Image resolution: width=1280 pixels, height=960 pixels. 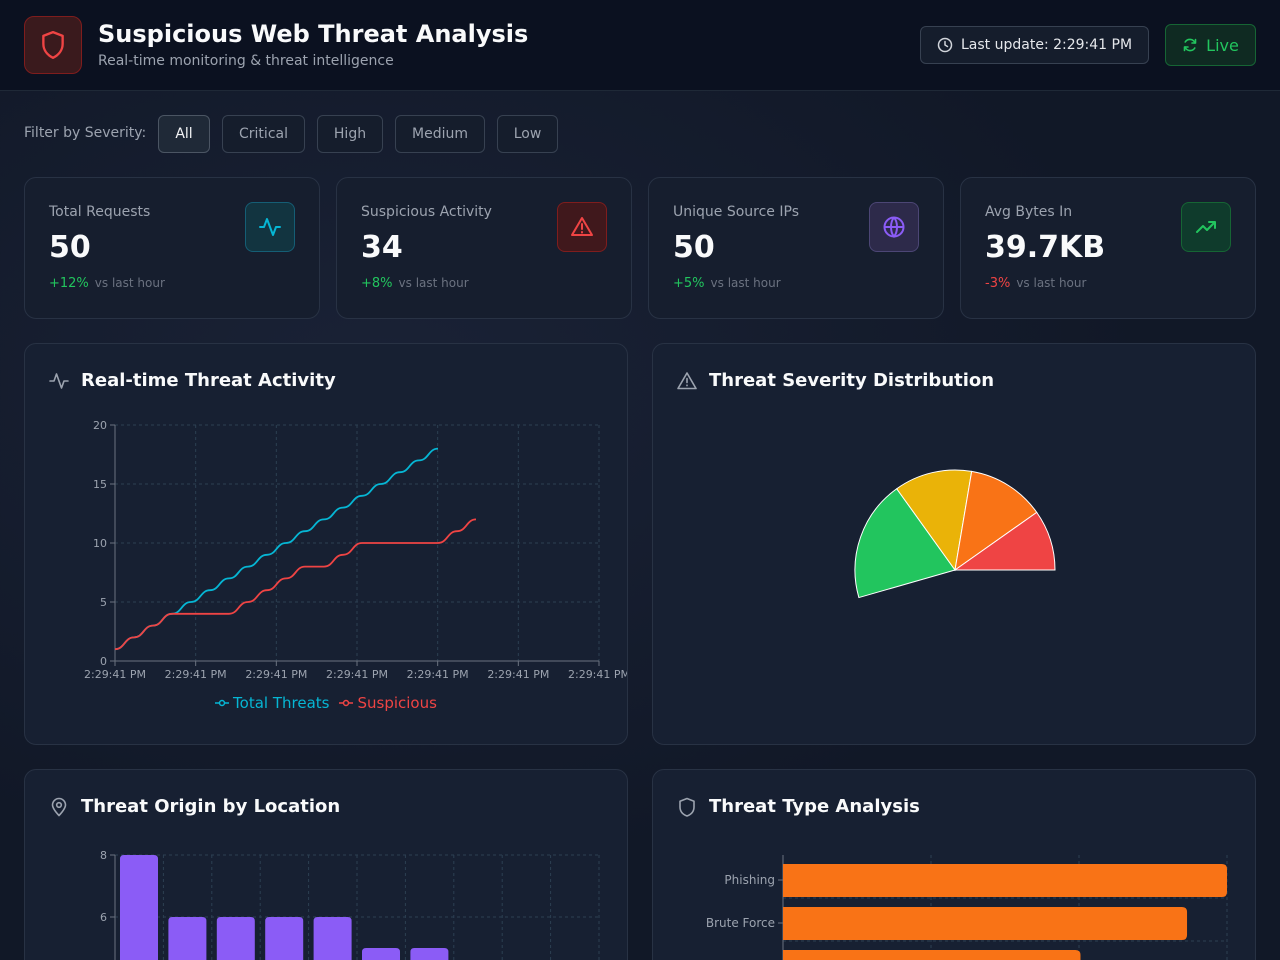 What do you see at coordinates (740, 923) in the screenshot?
I see `y-tick-label: Brute Force` at bounding box center [740, 923].